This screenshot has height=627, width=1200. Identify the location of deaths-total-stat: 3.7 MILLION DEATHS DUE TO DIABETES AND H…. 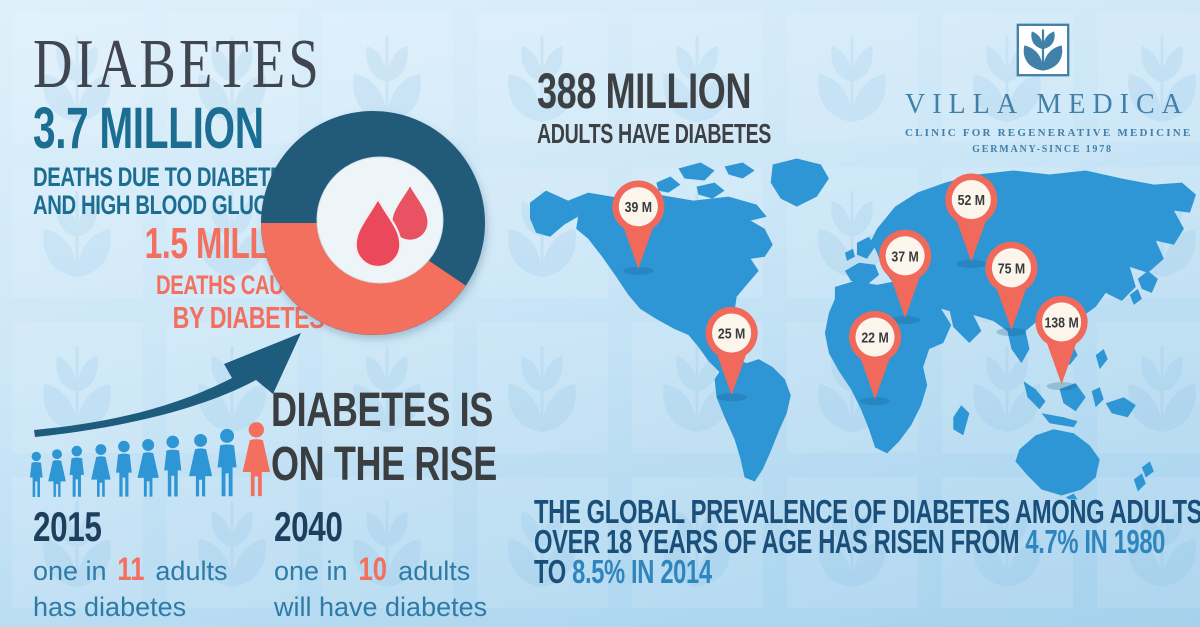
(217, 159).